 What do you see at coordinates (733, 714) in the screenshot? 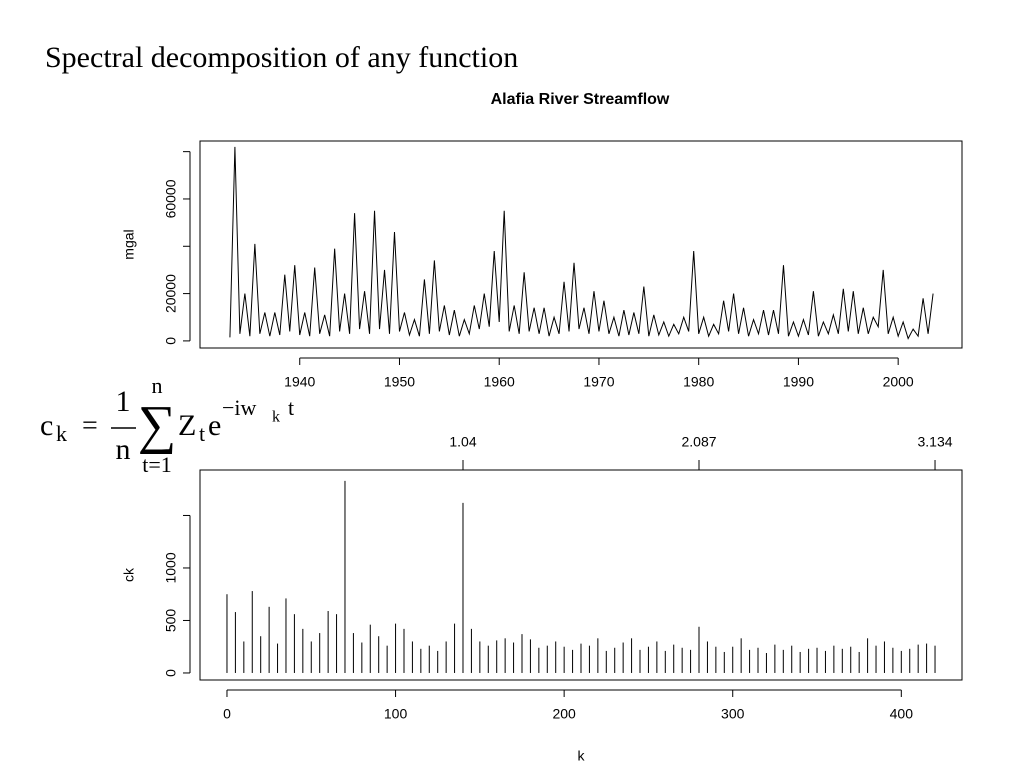
I see `x-tick-label: 300` at bounding box center [733, 714].